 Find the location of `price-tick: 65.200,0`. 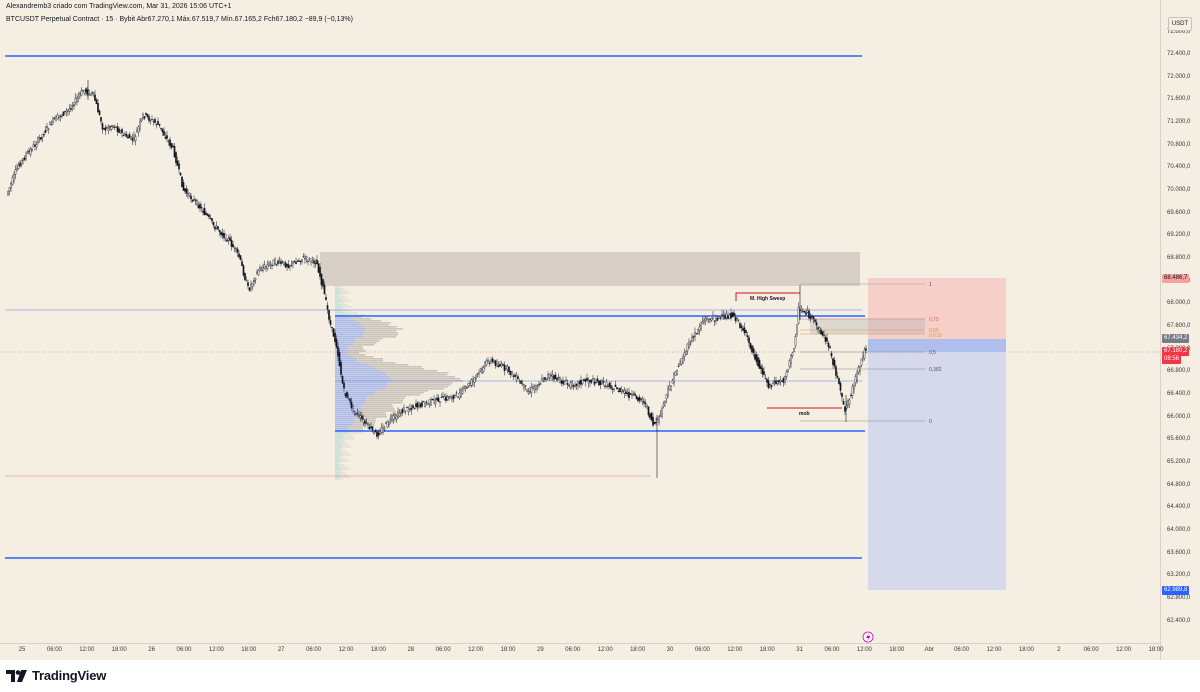

price-tick: 65.200,0 is located at coordinates (1179, 462).